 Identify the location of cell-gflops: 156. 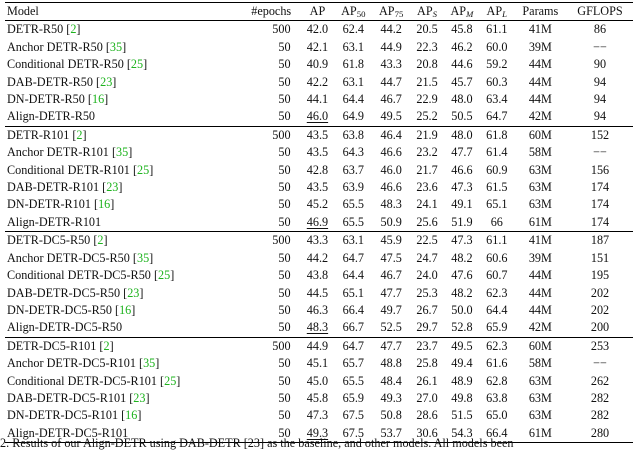
(600, 169).